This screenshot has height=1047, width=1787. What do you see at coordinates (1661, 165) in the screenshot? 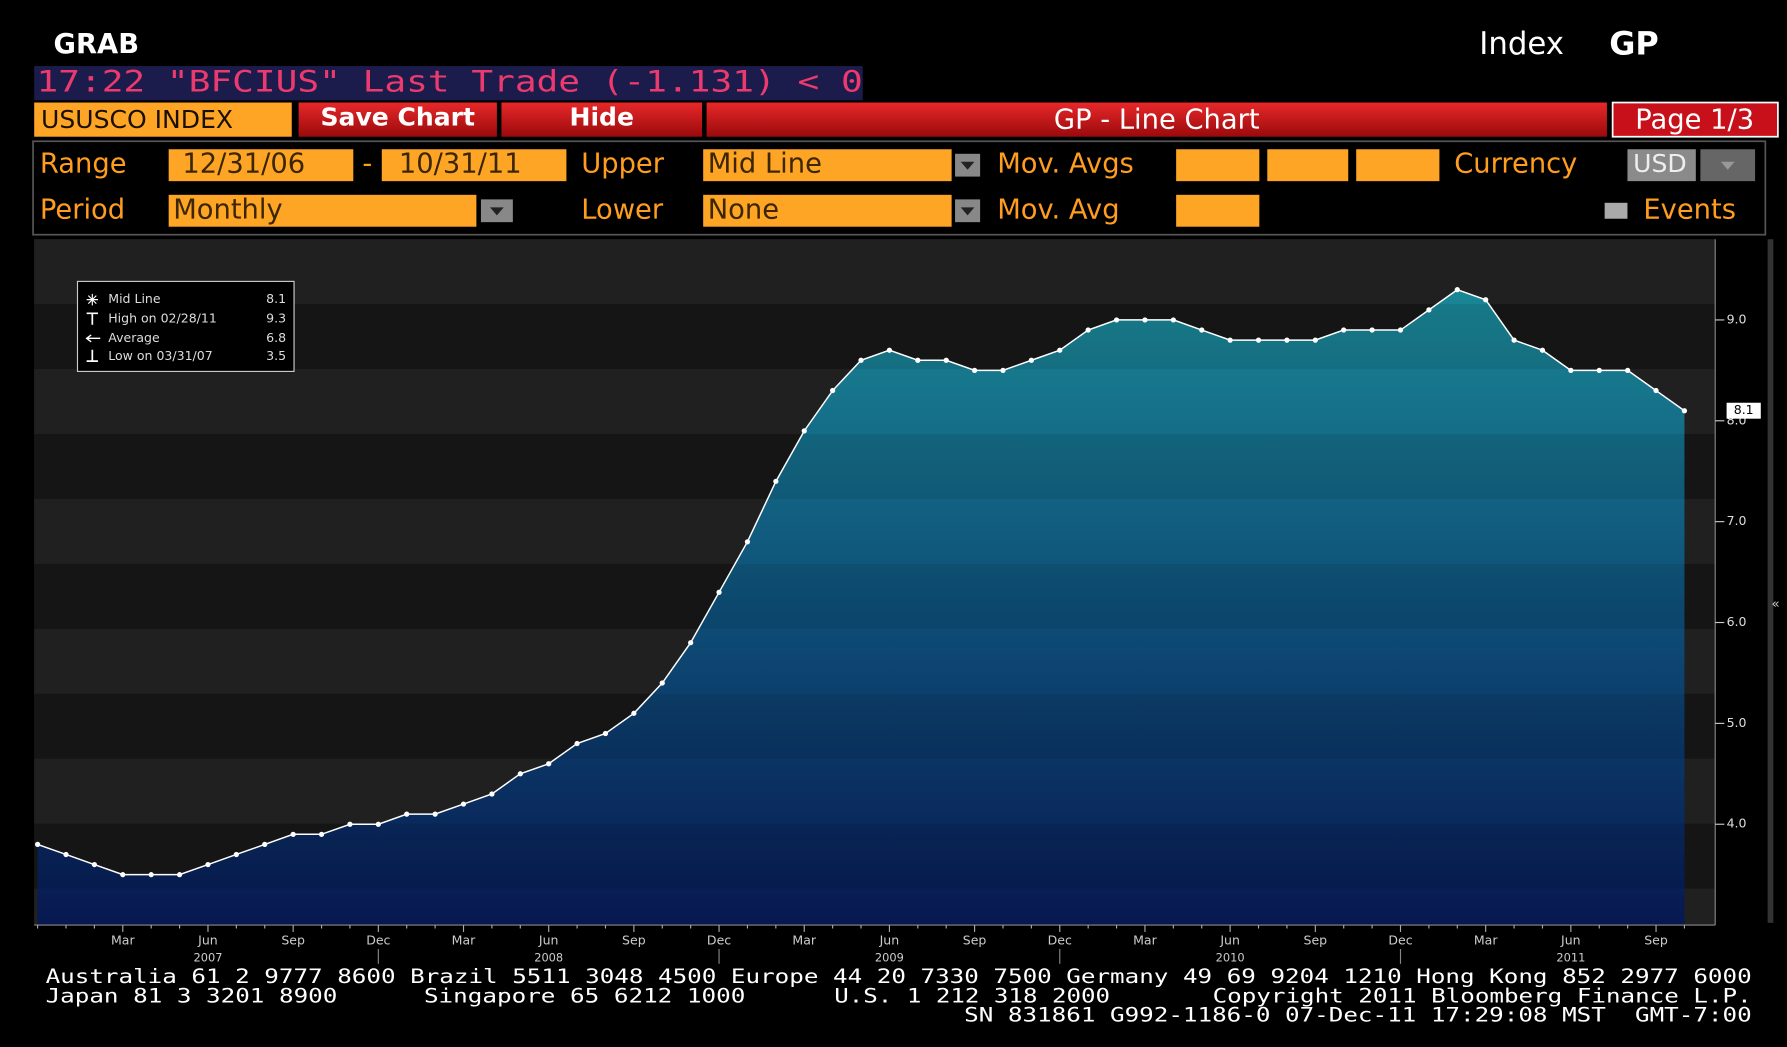
I see `currency-select` at bounding box center [1661, 165].